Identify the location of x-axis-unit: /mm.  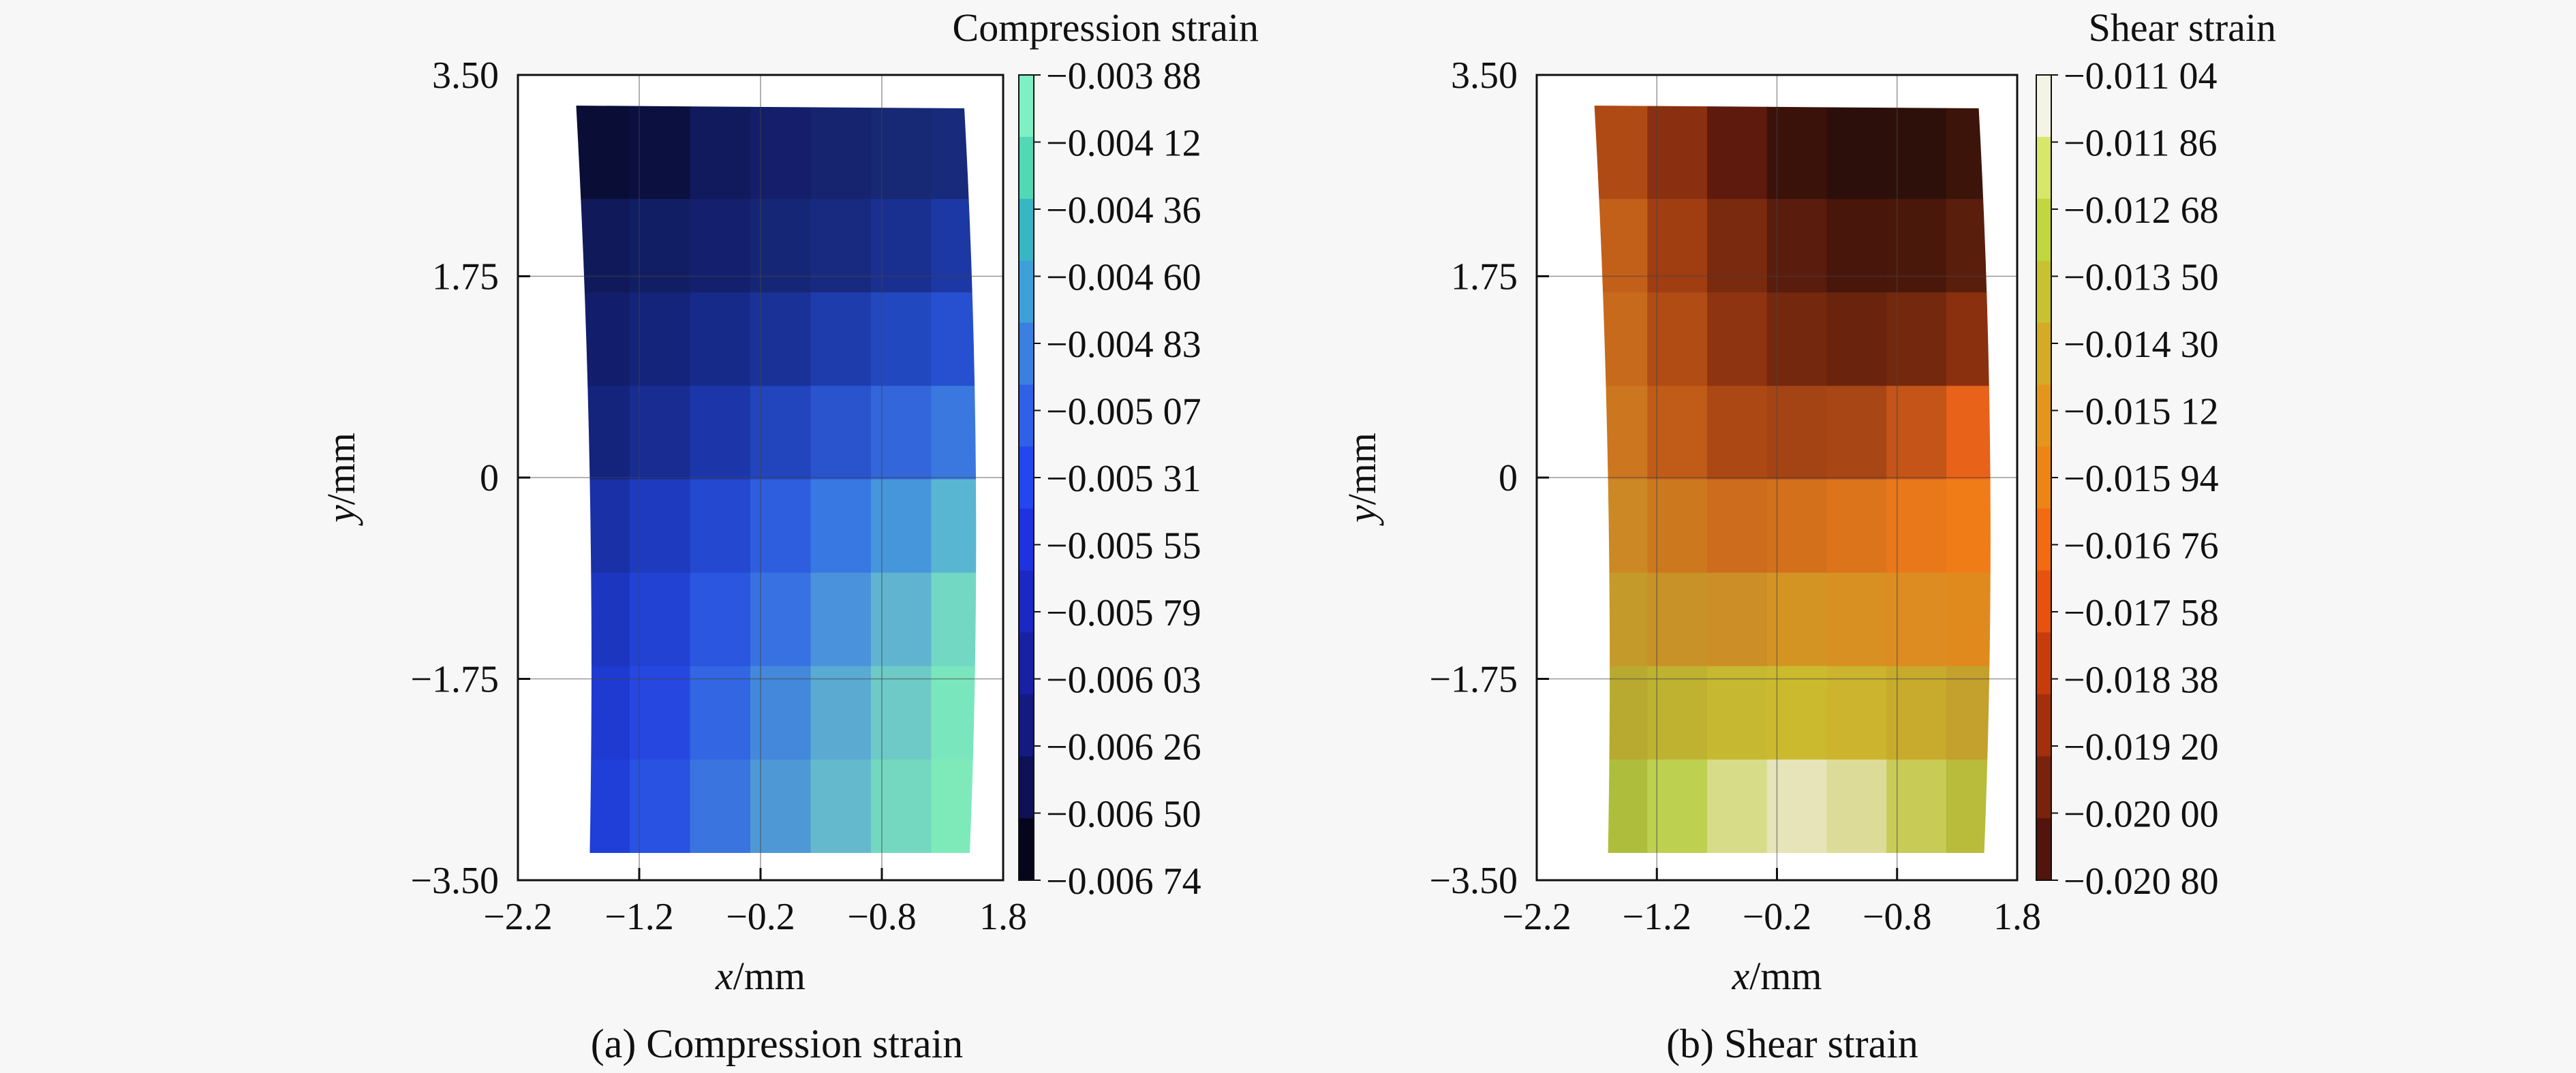
(1785, 976).